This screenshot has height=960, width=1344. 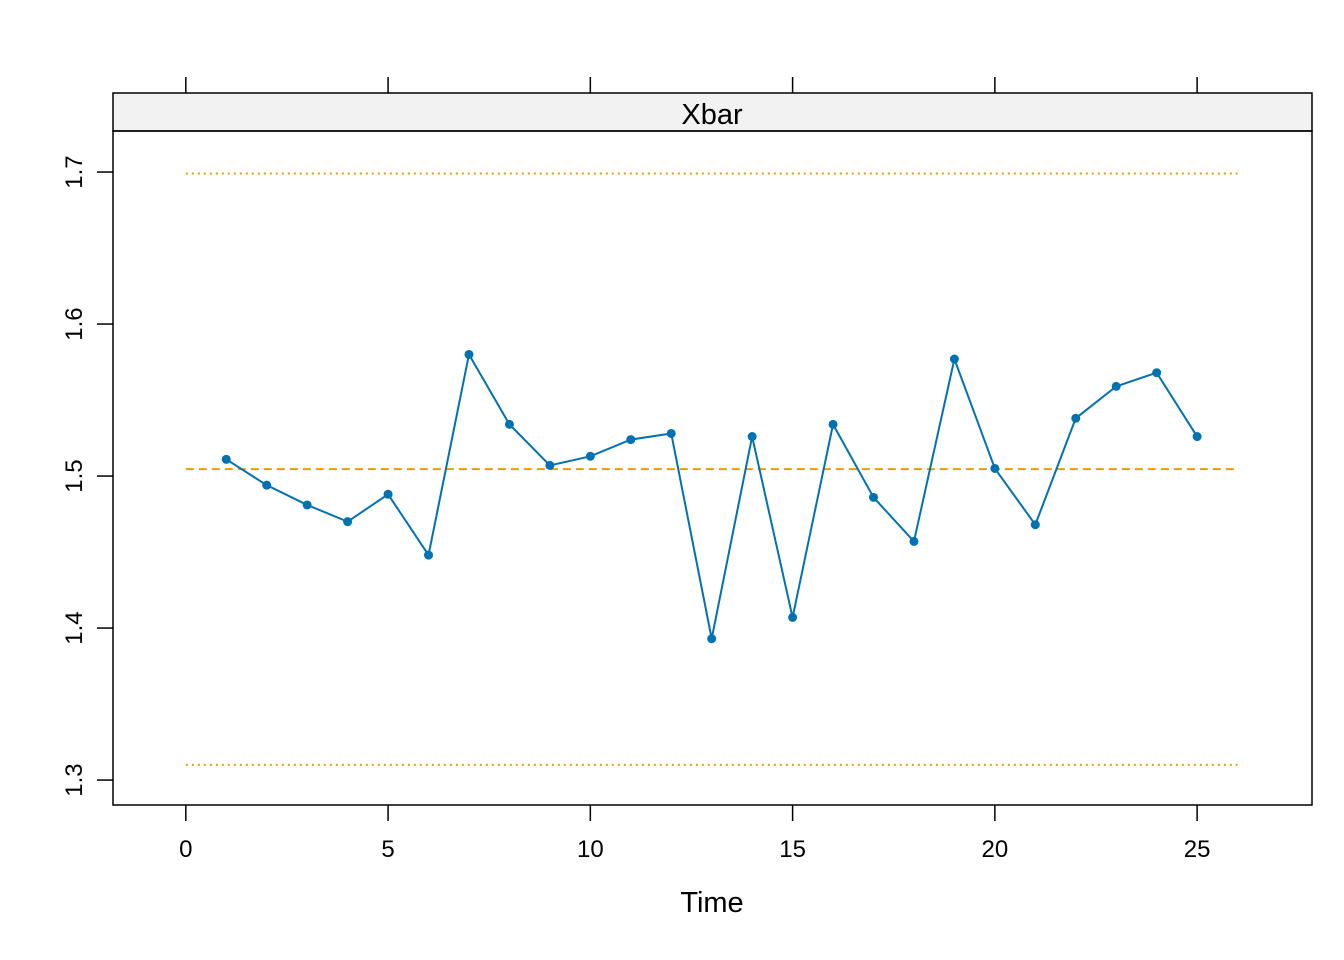 I want to click on x-tick-label: 10, so click(x=590, y=849).